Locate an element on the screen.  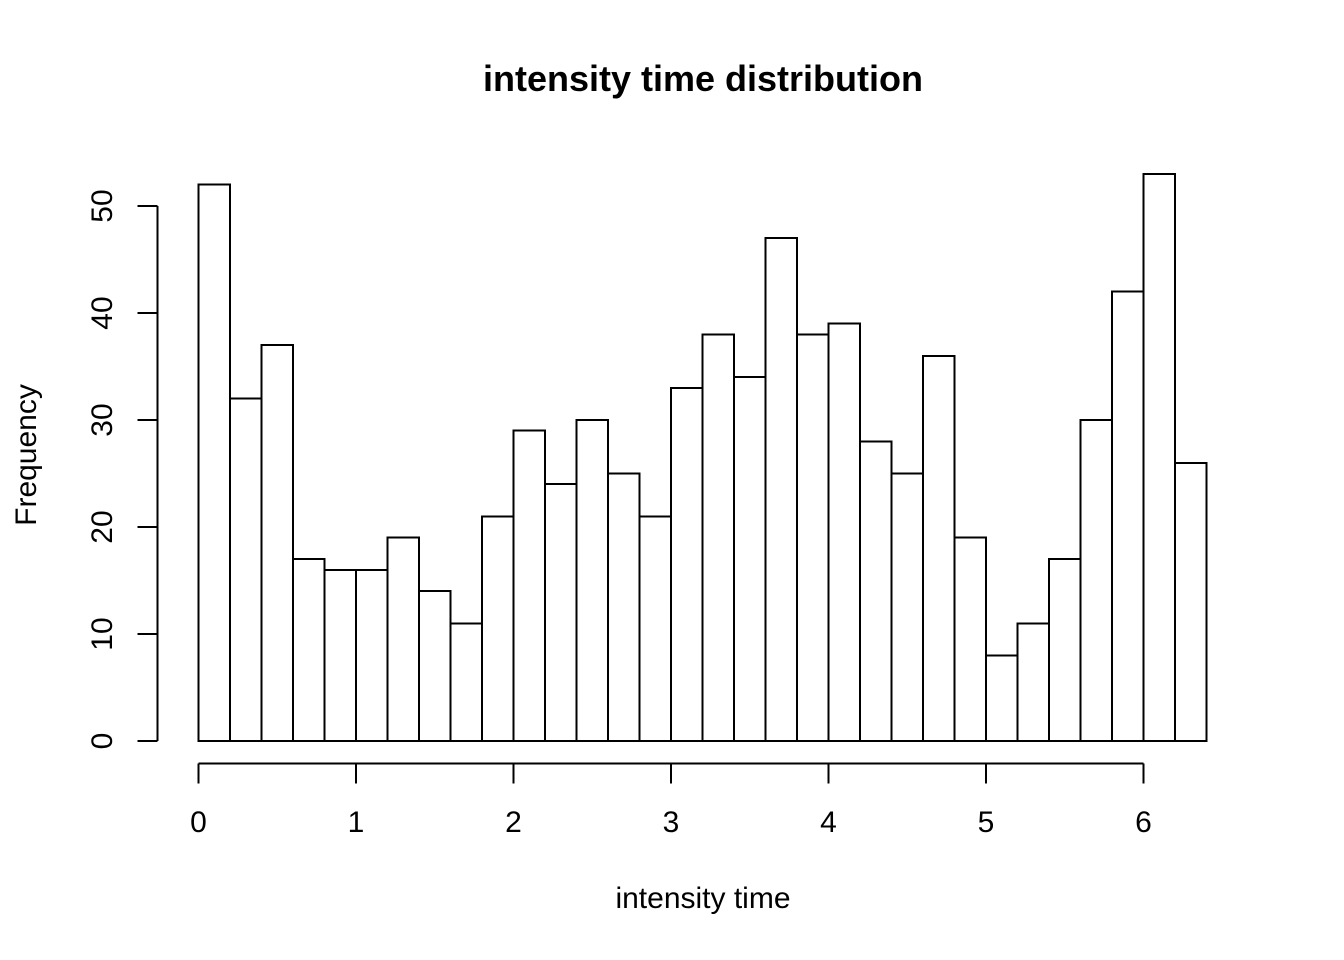
y-tick-label: 20 is located at coordinates (102, 526).